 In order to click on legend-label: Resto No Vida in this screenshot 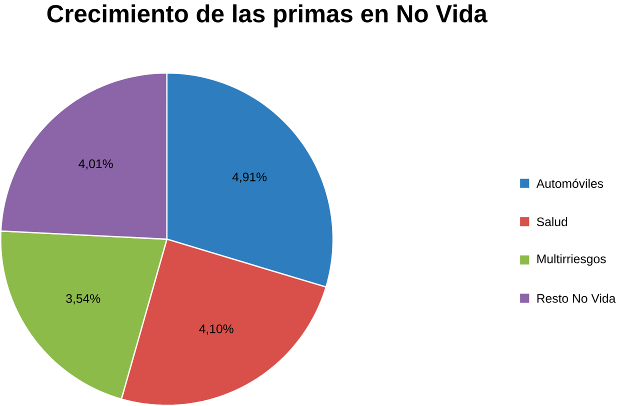, I will do `click(576, 298)`.